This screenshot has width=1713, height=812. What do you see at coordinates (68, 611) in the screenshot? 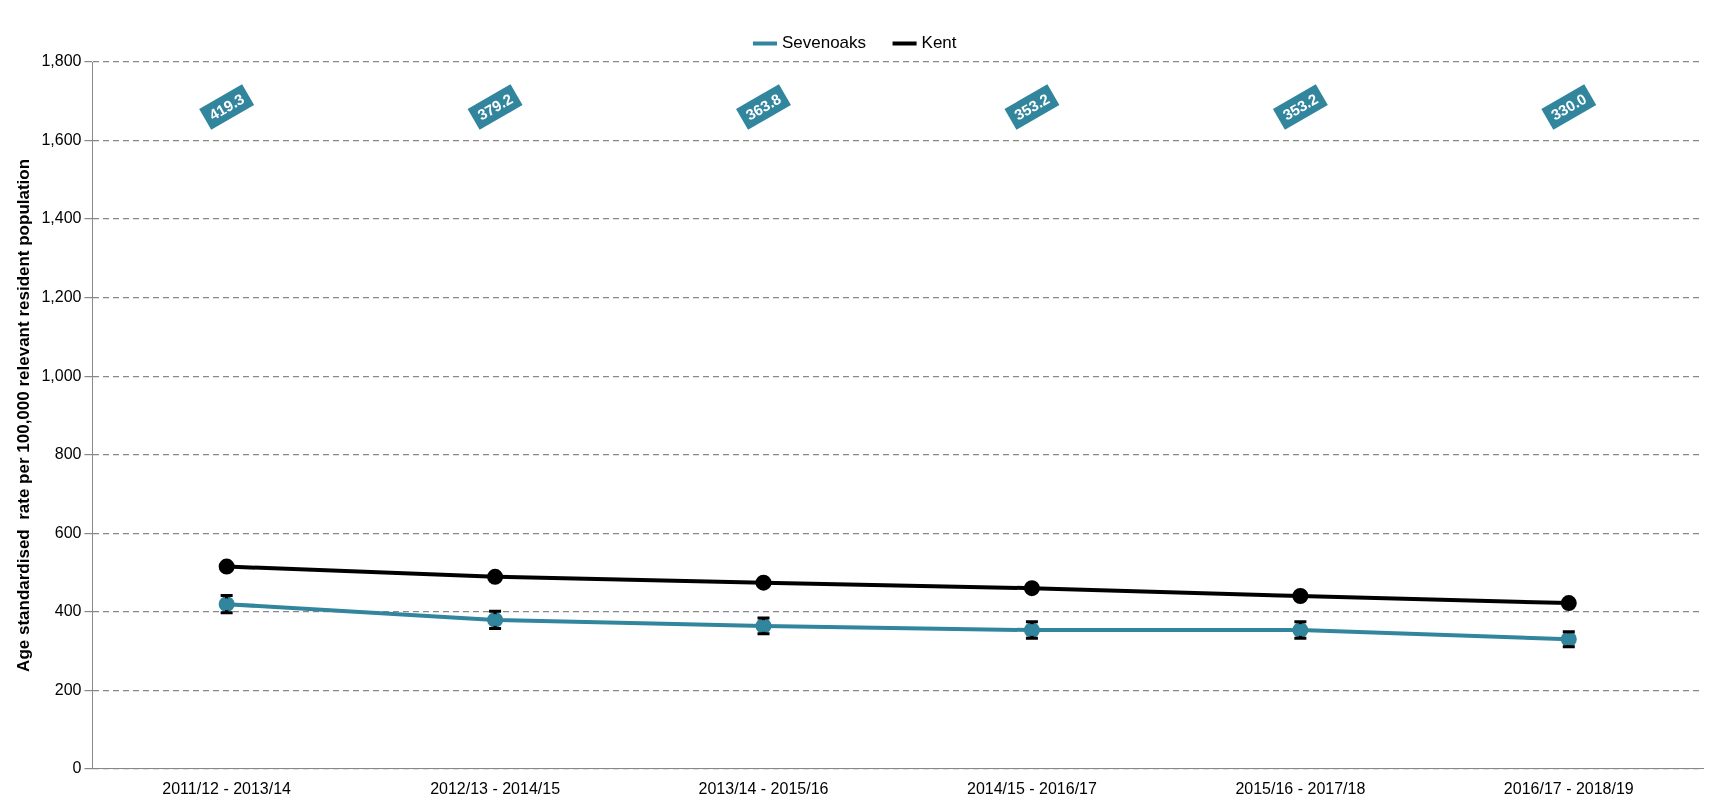
I see `y-tick-label: 400` at bounding box center [68, 611].